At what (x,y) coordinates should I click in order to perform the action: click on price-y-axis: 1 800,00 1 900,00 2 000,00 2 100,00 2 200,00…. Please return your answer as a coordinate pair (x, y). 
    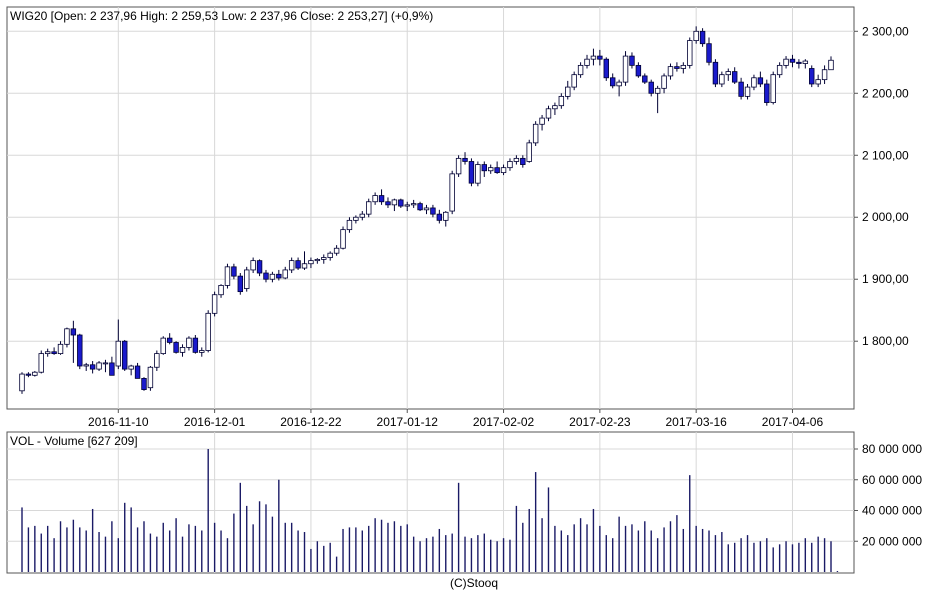
    Looking at the image, I should click on (881, 186).